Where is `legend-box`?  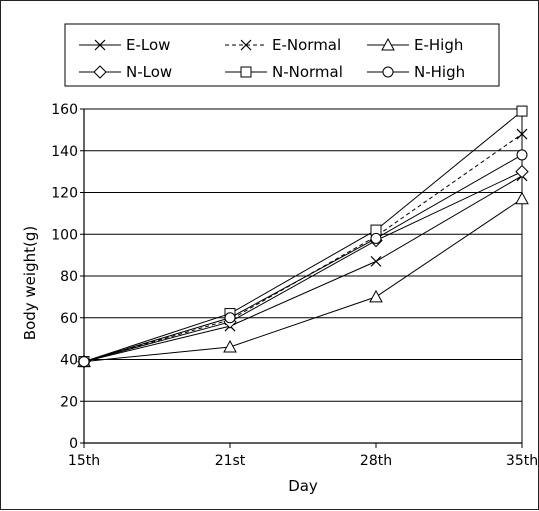
legend-box is located at coordinates (282, 55).